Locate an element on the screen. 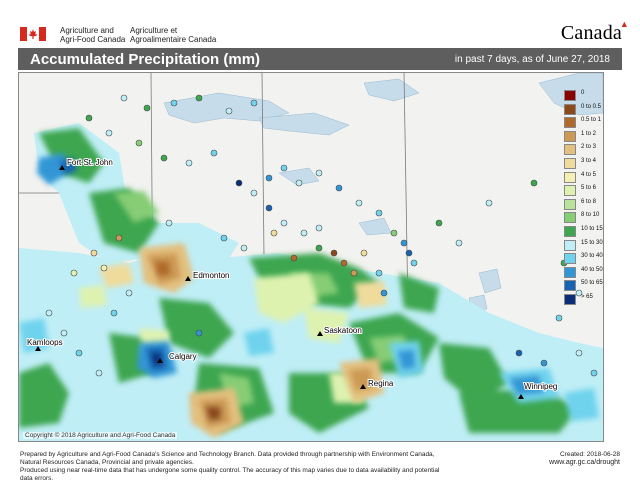 The image size is (640, 495). city-winnipeg: Winnipeg is located at coordinates (538, 390).